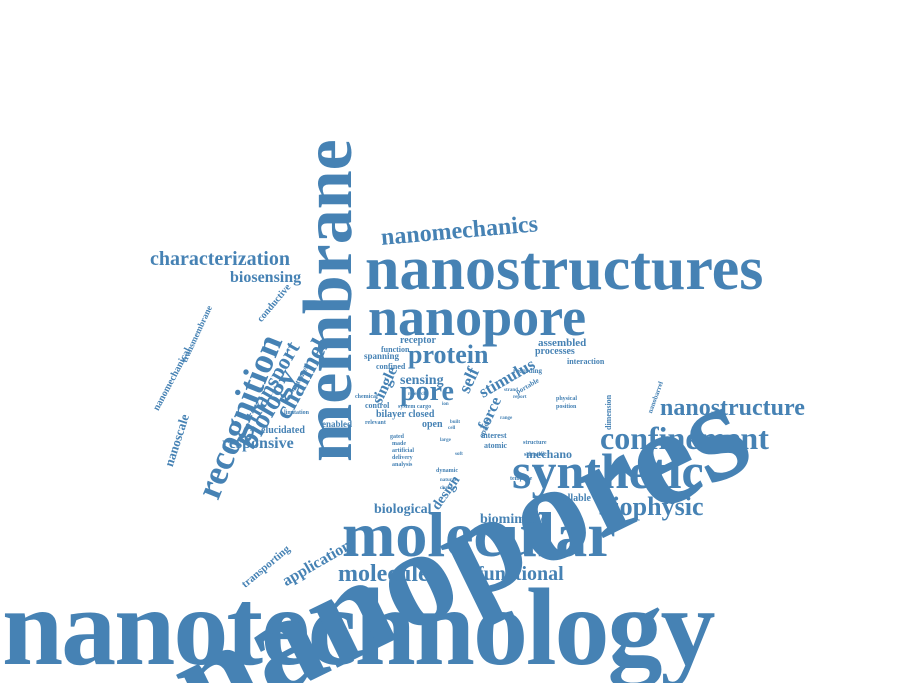 The image size is (900, 683). Describe the element at coordinates (375, 423) in the screenshot. I see `word-relevant: relevant` at that location.